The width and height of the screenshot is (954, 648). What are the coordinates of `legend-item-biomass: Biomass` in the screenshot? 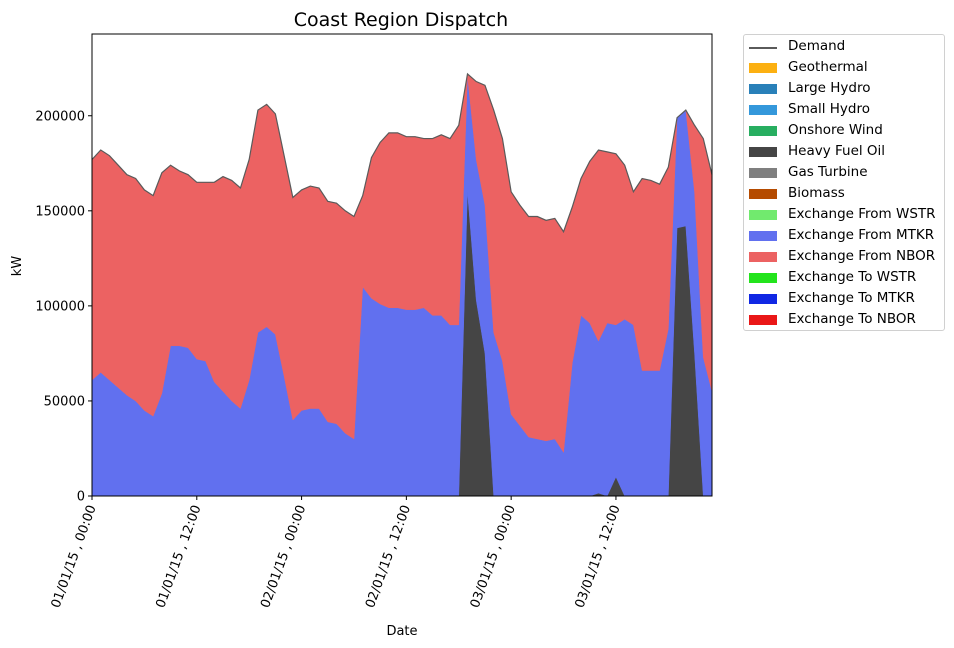 It's located at (844, 194).